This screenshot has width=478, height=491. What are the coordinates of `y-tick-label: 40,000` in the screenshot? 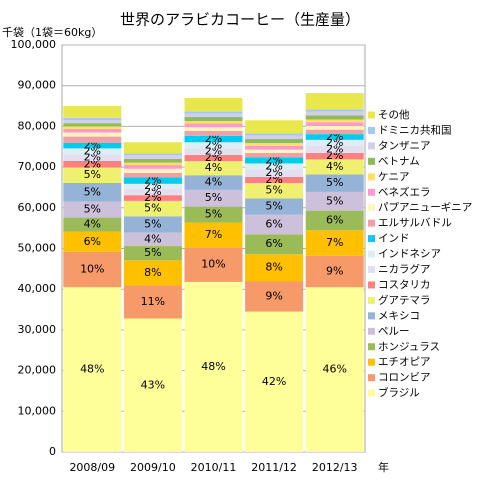 It's located at (37, 288).